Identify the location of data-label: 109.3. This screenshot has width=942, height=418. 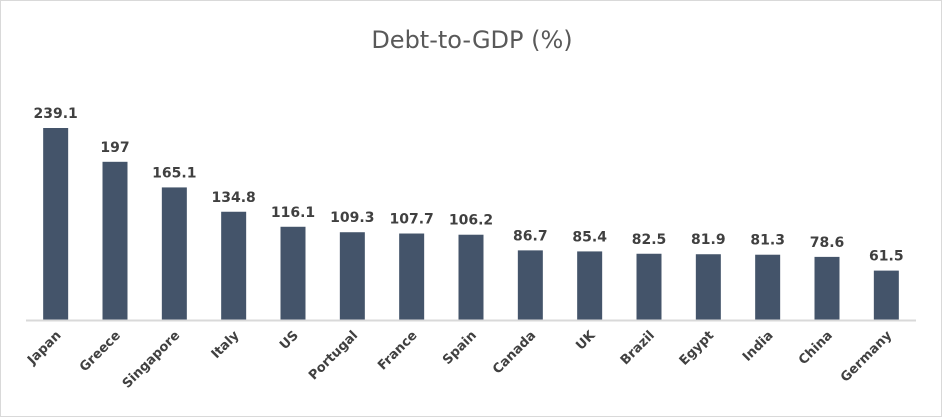
(352, 218).